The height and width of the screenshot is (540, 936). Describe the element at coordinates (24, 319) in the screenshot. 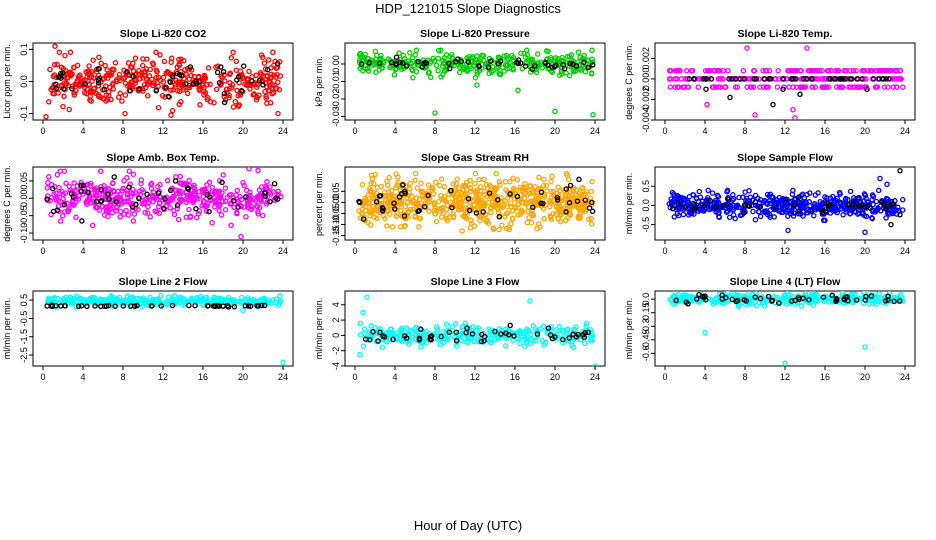

I see `y-tick-label: -0.5` at that location.